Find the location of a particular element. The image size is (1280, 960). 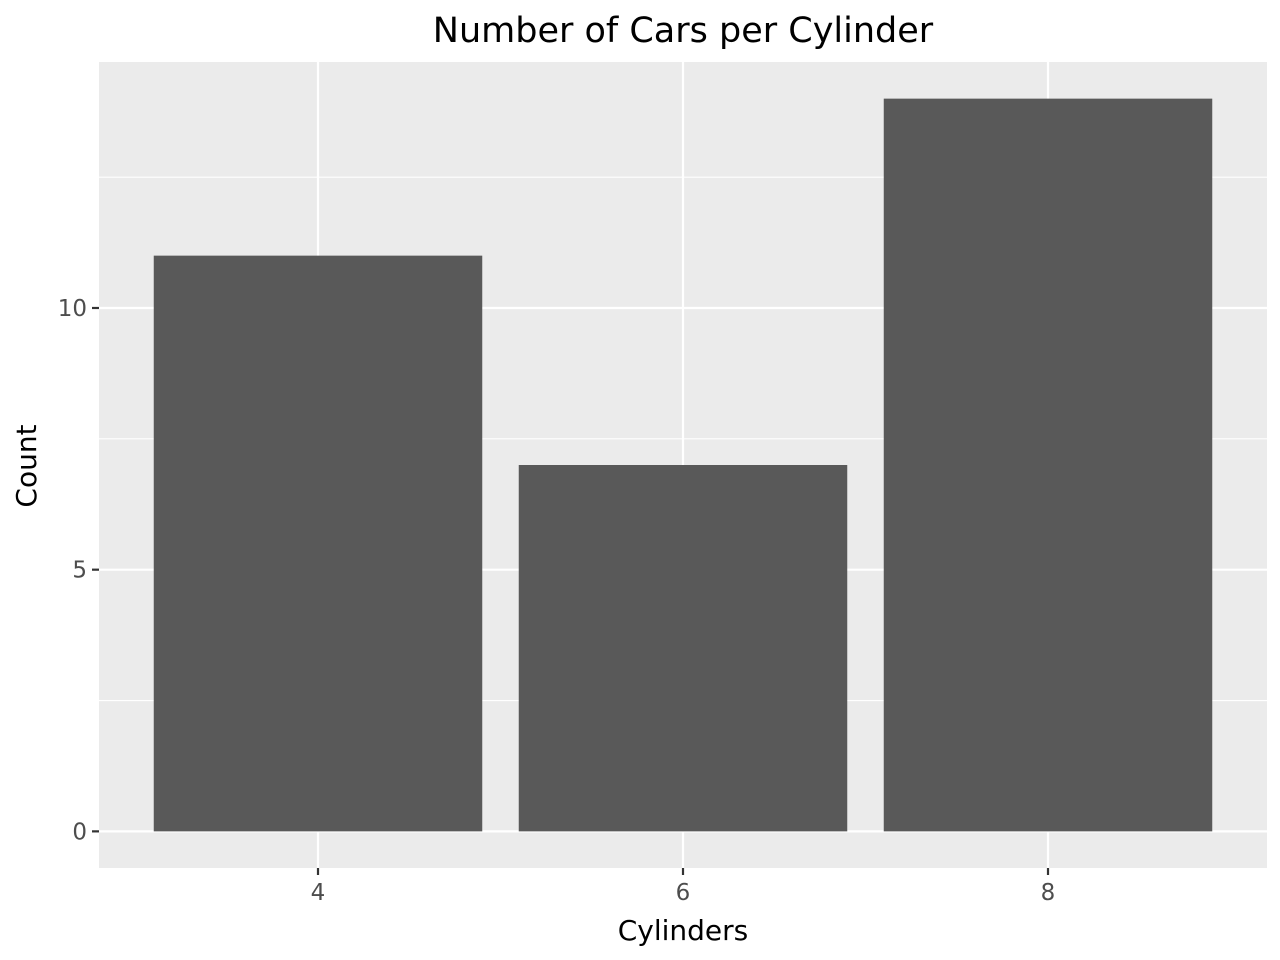

x-tick-label: 6 is located at coordinates (683, 893).